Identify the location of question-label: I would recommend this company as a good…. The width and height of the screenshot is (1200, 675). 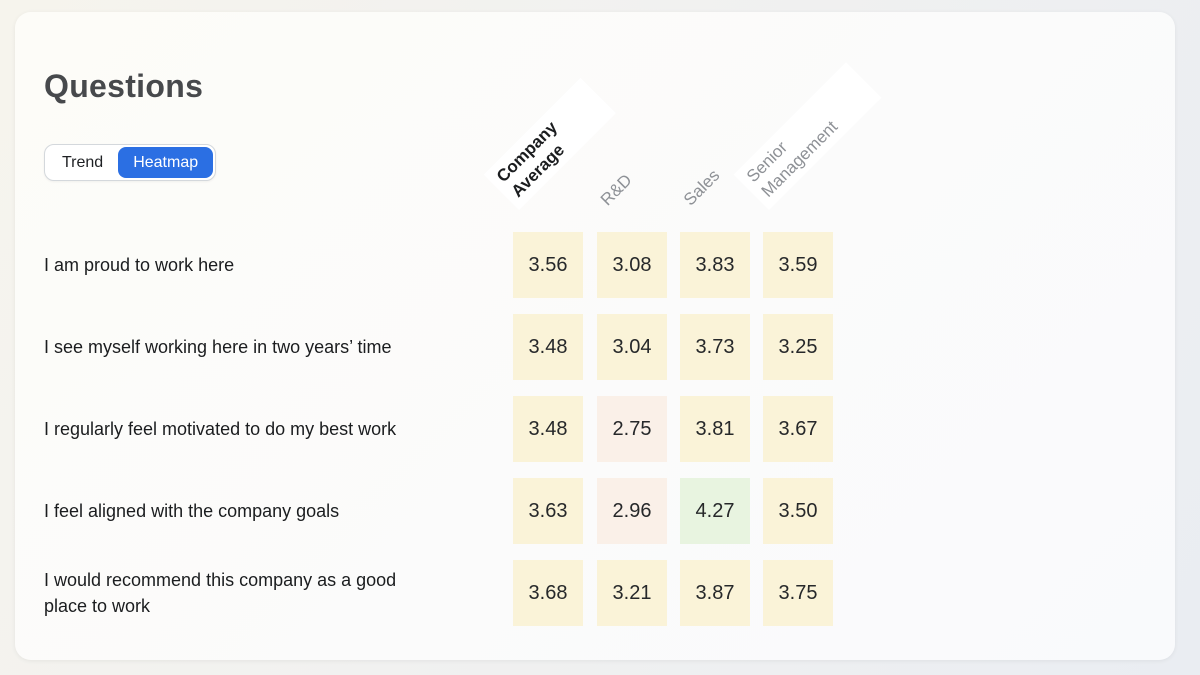
(220, 593).